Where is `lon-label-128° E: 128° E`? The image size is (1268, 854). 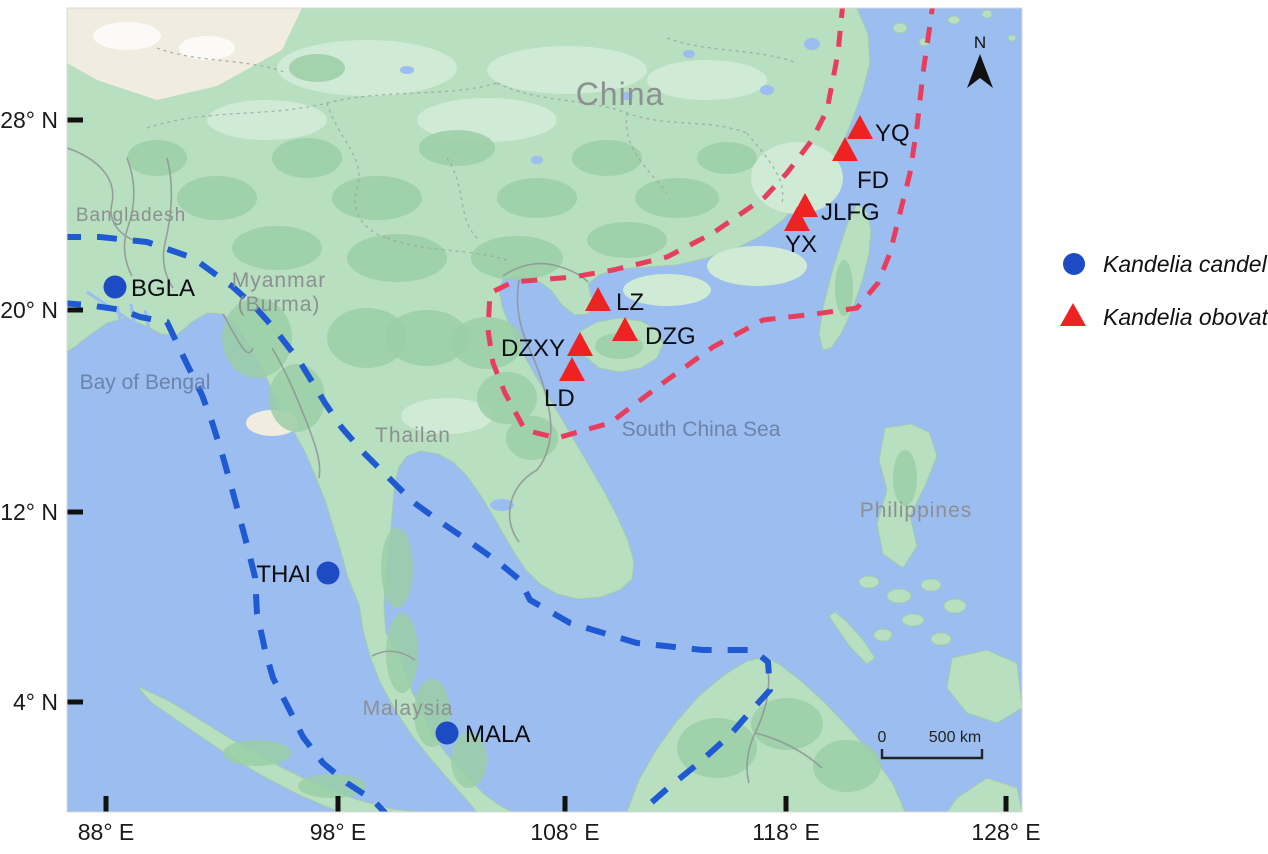
lon-label-128° E: 128° E is located at coordinates (1005, 832).